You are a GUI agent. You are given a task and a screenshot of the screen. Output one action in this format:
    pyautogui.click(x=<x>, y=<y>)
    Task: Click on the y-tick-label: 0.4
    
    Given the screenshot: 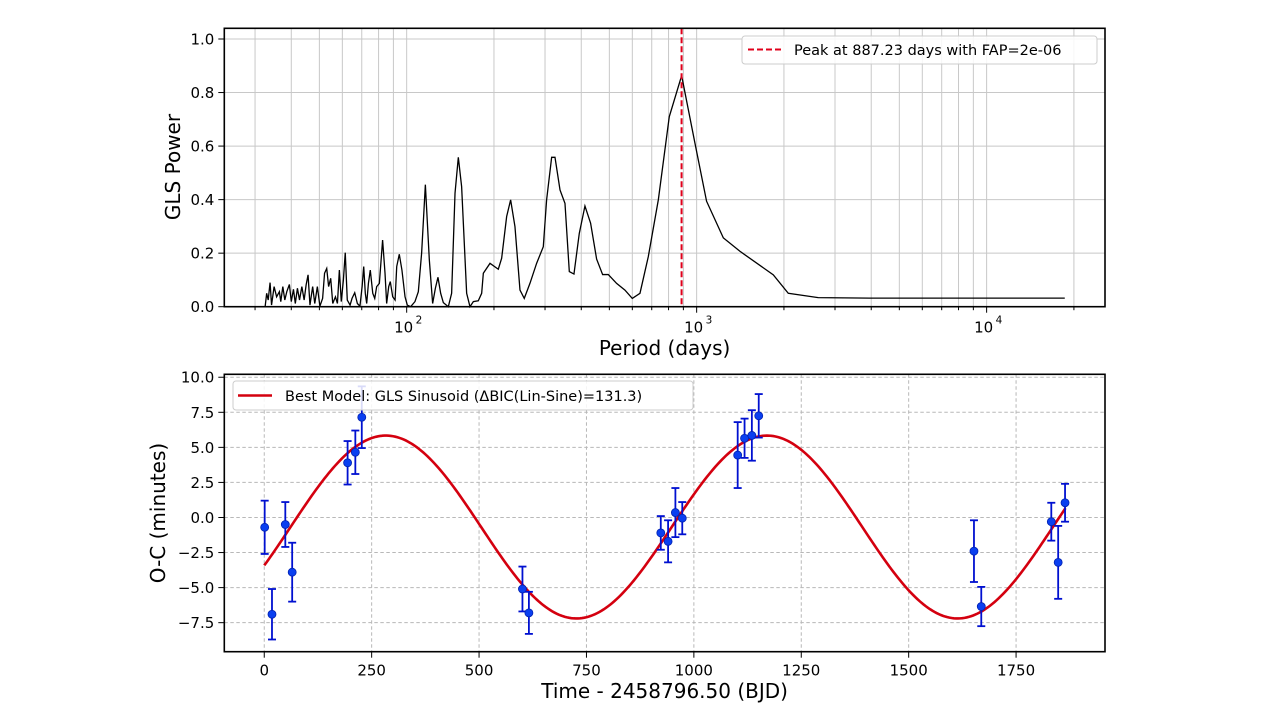 What is the action you would take?
    pyautogui.click(x=202, y=200)
    